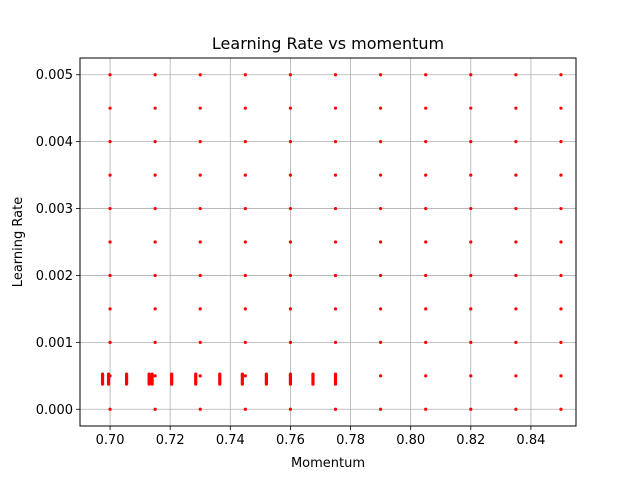 The image size is (640, 480). What do you see at coordinates (18, 242) in the screenshot?
I see `y-axis-label: Learning Rate` at bounding box center [18, 242].